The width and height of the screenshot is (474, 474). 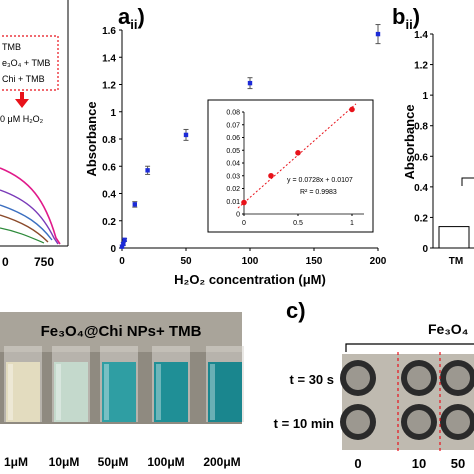 I want to click on main-x-tick-label: 50, so click(x=186, y=261).